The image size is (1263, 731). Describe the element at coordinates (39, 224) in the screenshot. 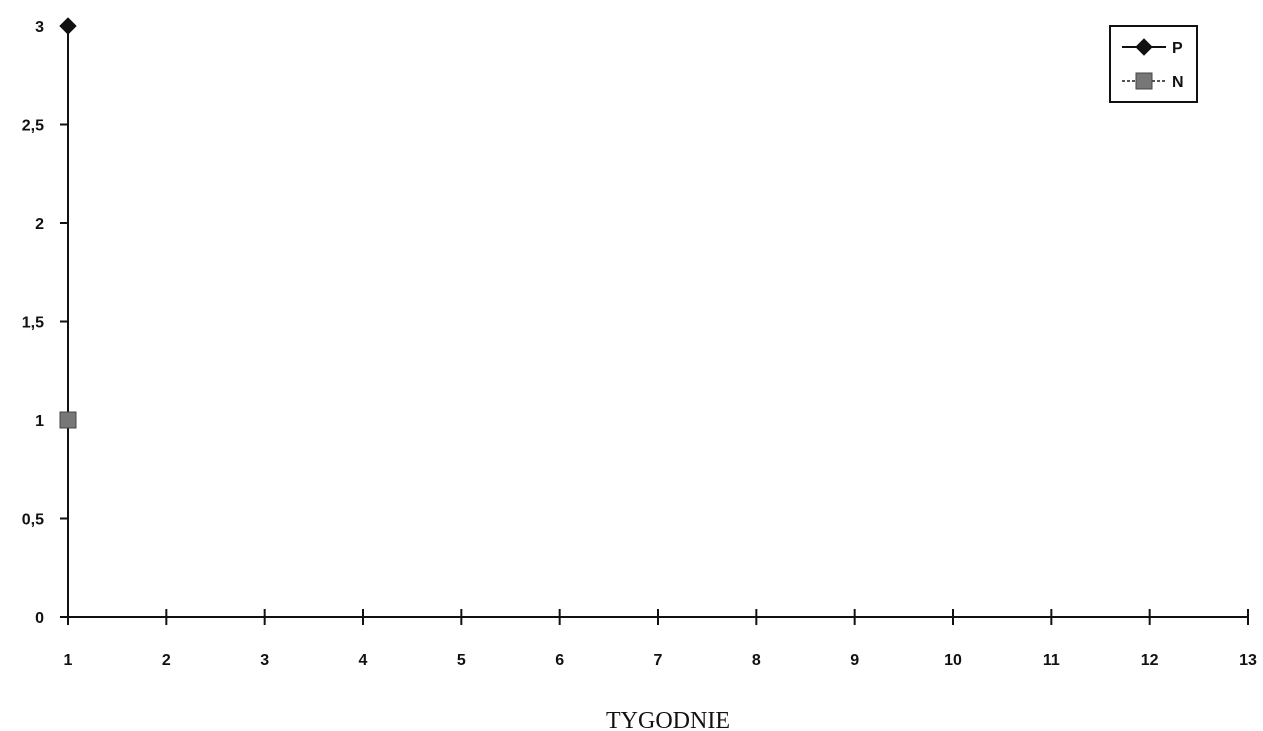

I see `y-tick-label: 2` at that location.